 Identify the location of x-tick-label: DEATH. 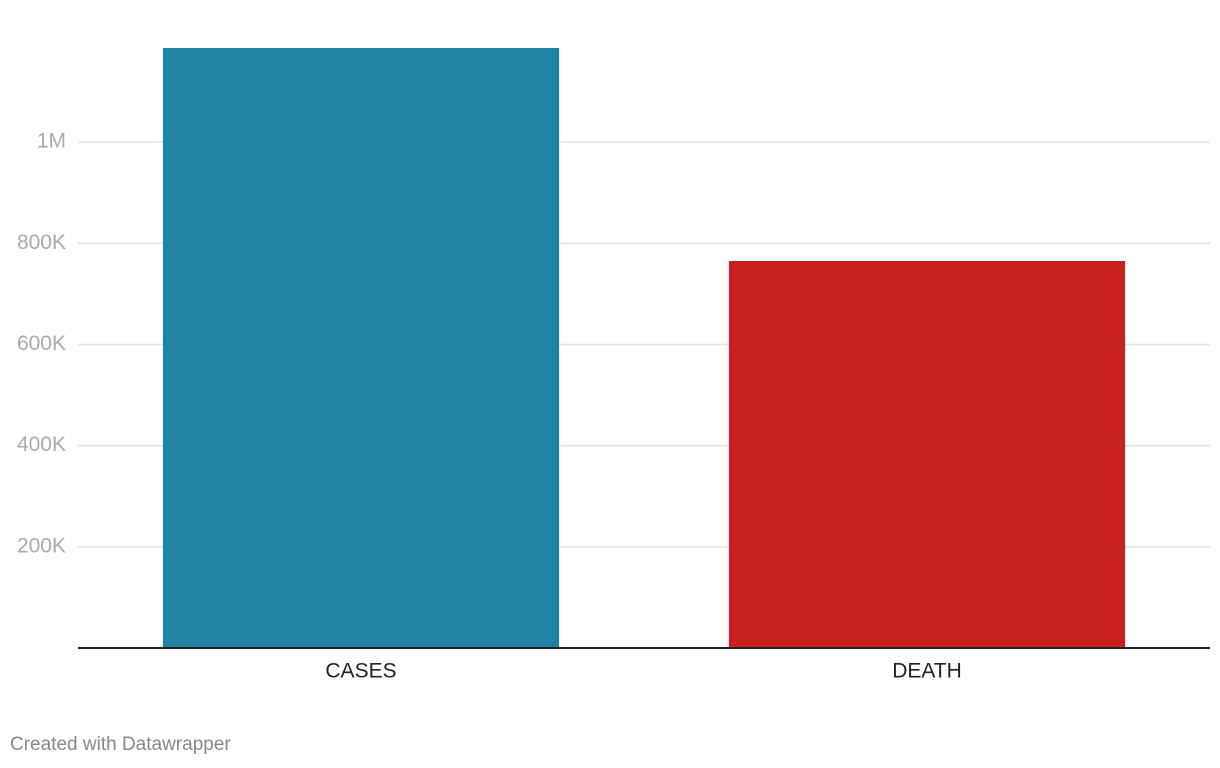
(927, 671).